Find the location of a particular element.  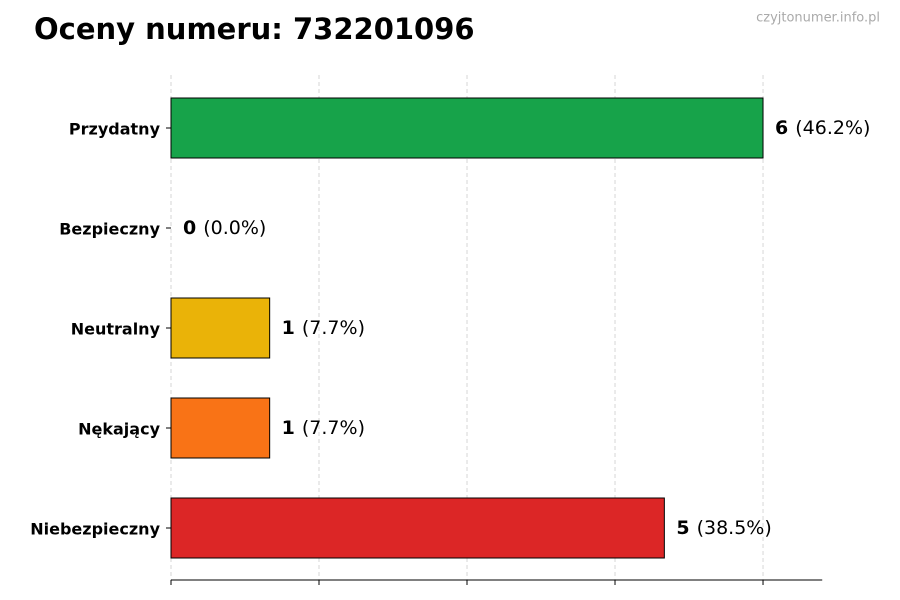

y-tick-label: Nękający is located at coordinates (119, 429).